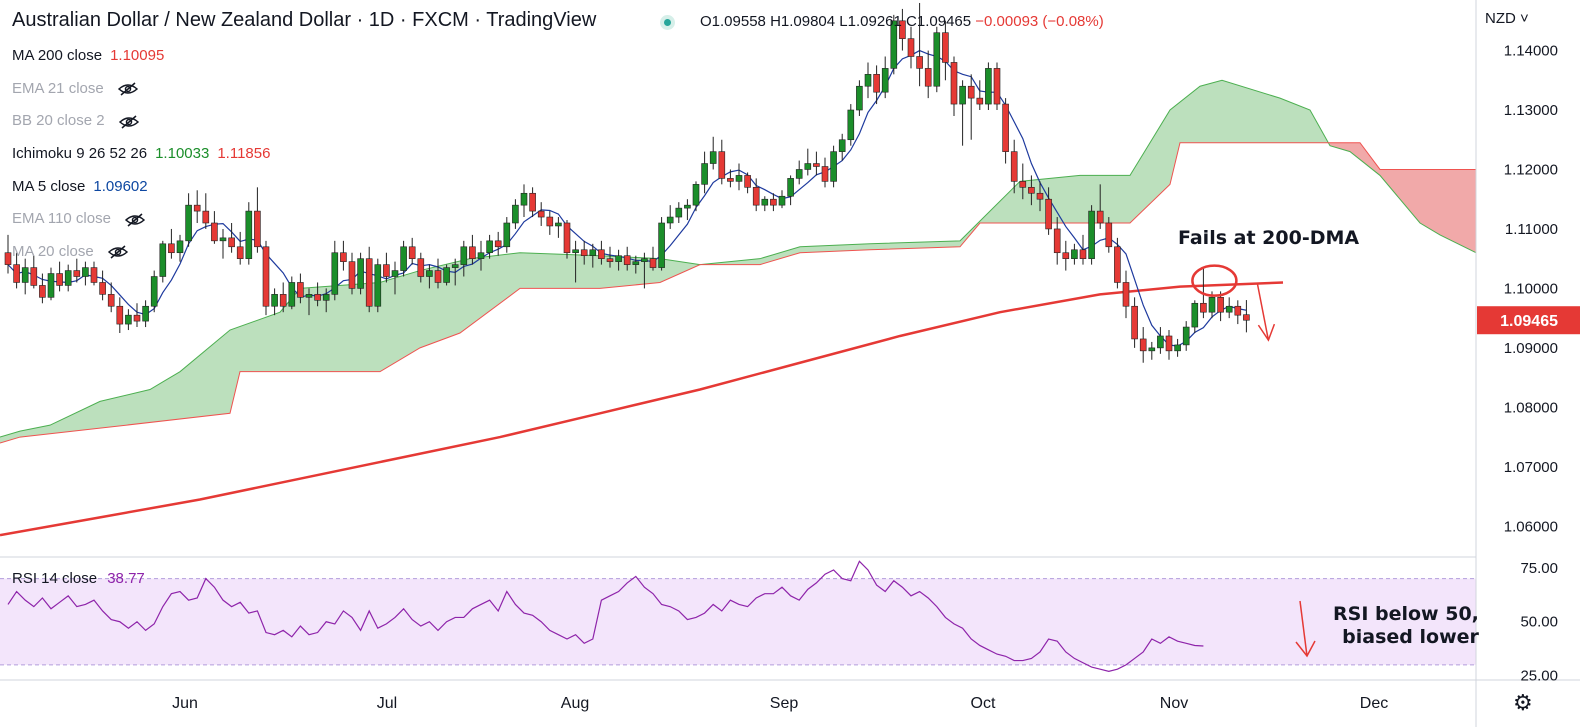 This screenshot has height=727, width=1580. Describe the element at coordinates (244, 154) in the screenshot. I see `legend-ichimoku-value2: 1.11856` at that location.